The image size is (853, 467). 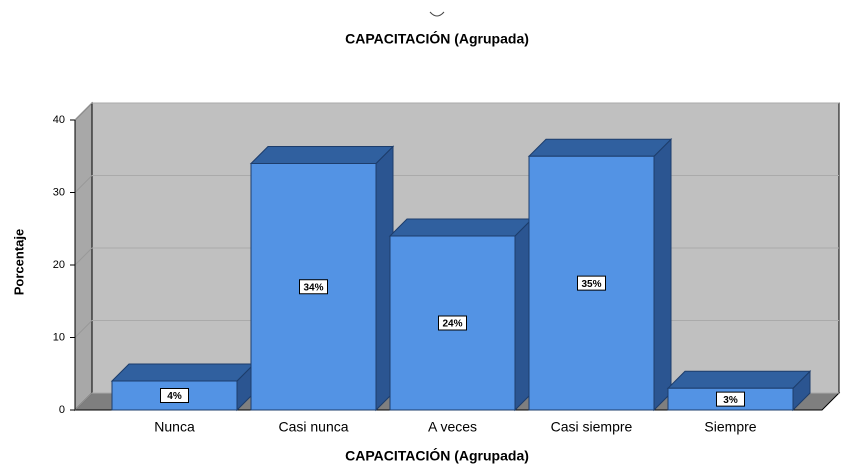 I want to click on y-tick-label: 30, so click(x=59, y=192).